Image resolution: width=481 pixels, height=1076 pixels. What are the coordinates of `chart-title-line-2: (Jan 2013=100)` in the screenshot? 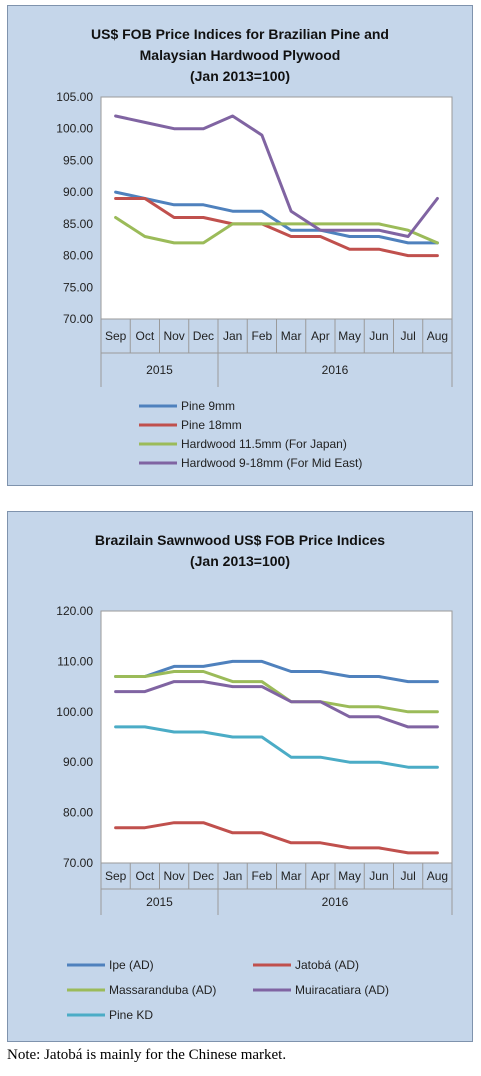 It's located at (240, 561).